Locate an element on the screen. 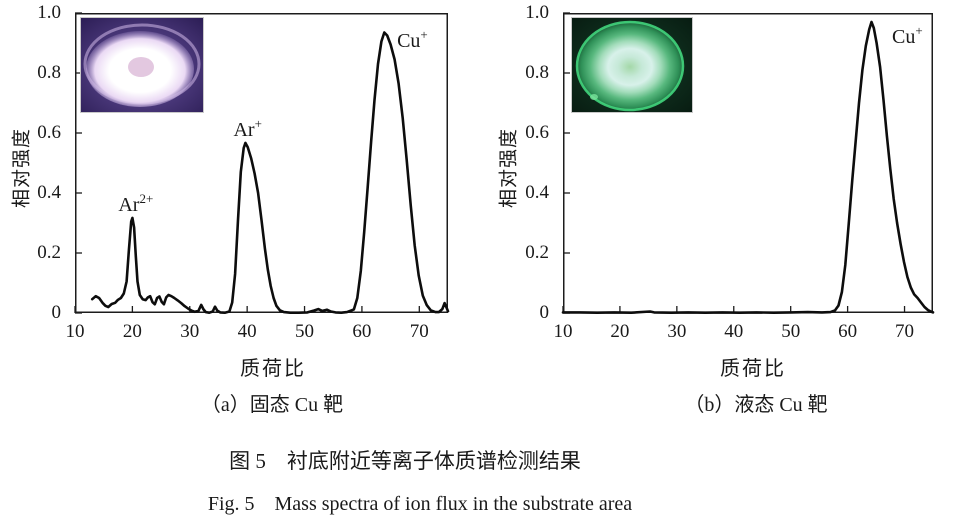 This screenshot has width=953, height=528. plasma-center-spot is located at coordinates (141, 67).